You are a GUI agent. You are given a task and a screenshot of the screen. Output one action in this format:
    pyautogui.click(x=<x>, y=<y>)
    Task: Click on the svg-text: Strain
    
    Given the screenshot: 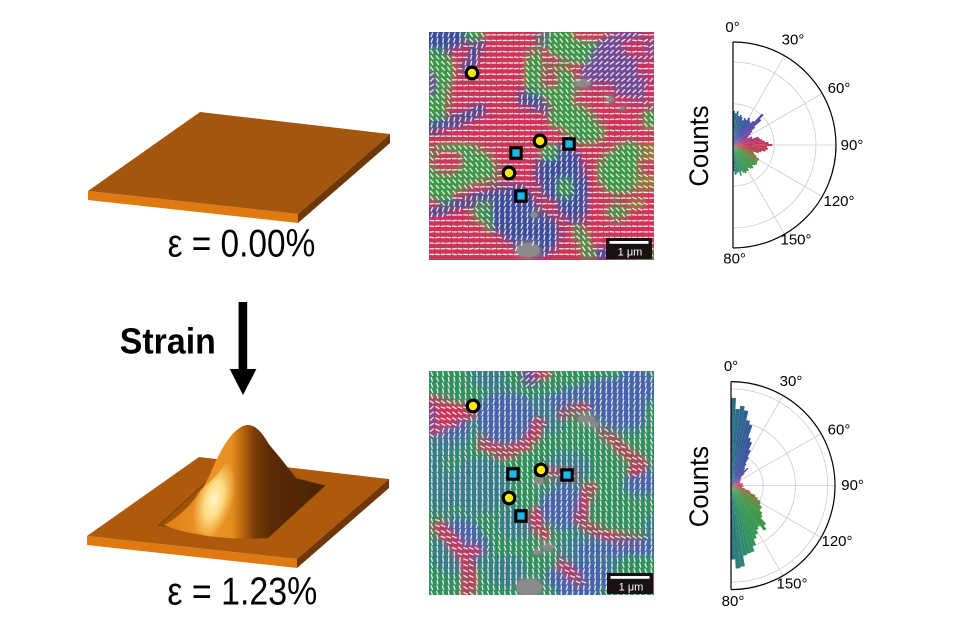 What is the action you would take?
    pyautogui.click(x=168, y=341)
    